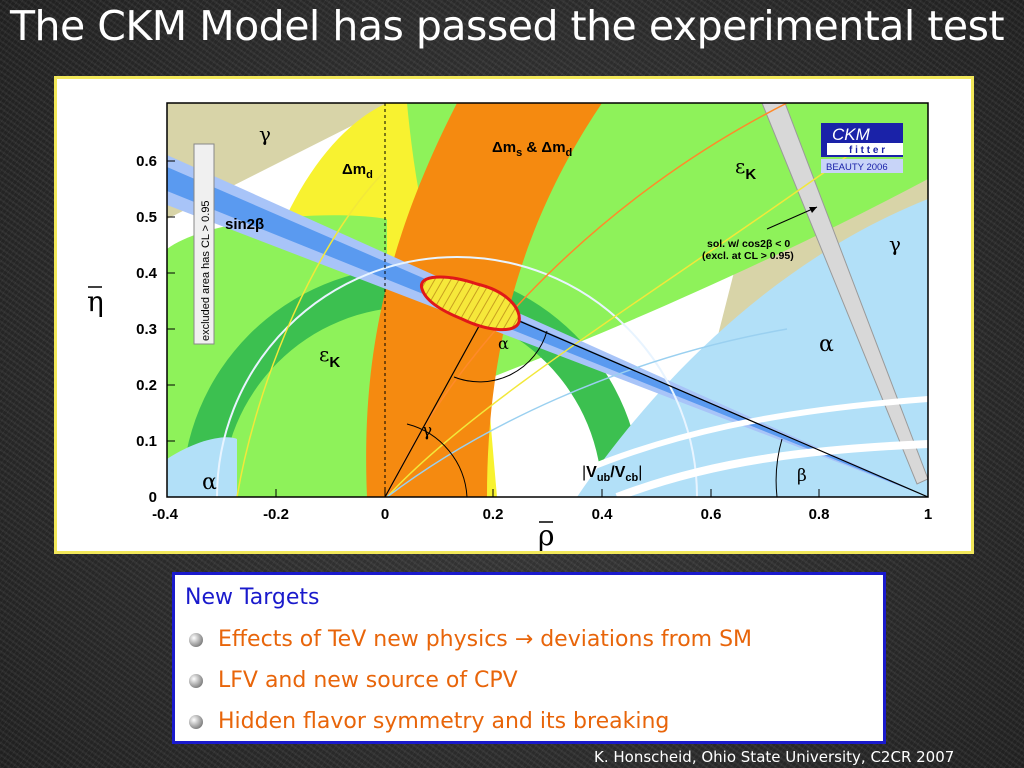 The width and height of the screenshot is (1024, 768). I want to click on alpha-angle-arc, so click(500, 356).